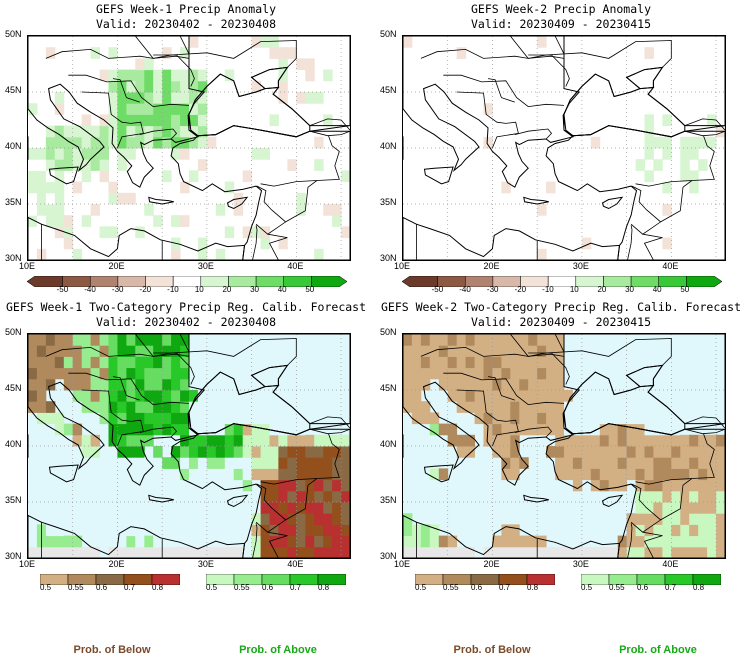 This screenshot has height=662, width=752. I want to click on lat-tick-label: 45N, so click(388, 90).